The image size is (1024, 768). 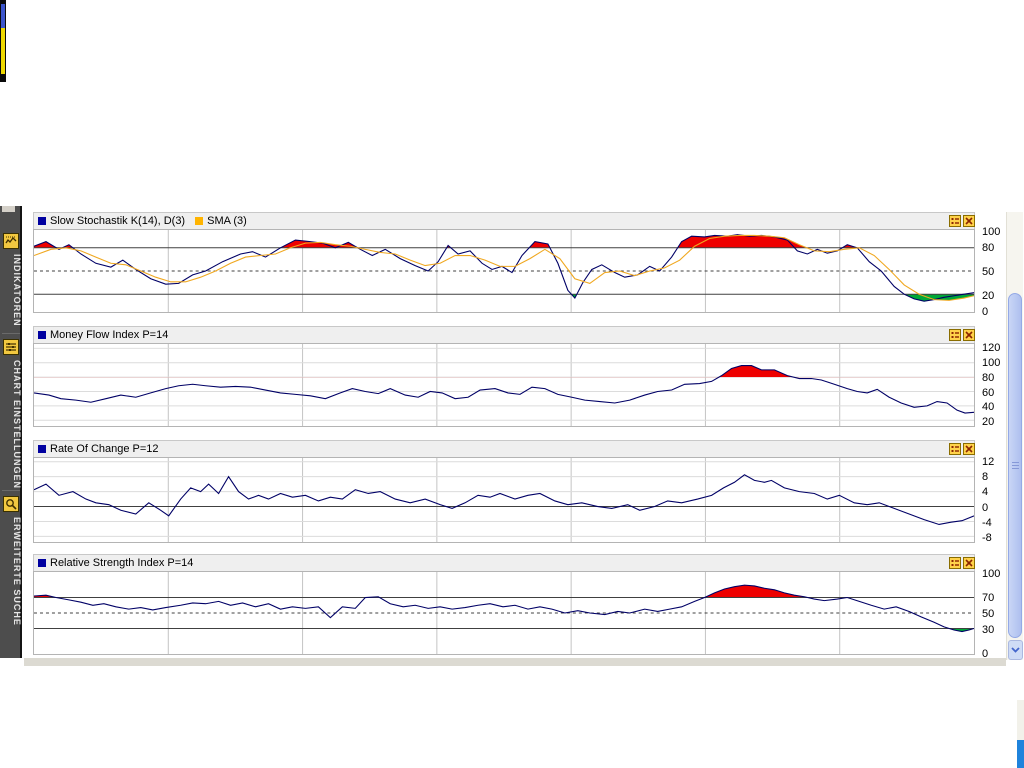 I want to click on window-edge-blue, so click(x=3, y=16).